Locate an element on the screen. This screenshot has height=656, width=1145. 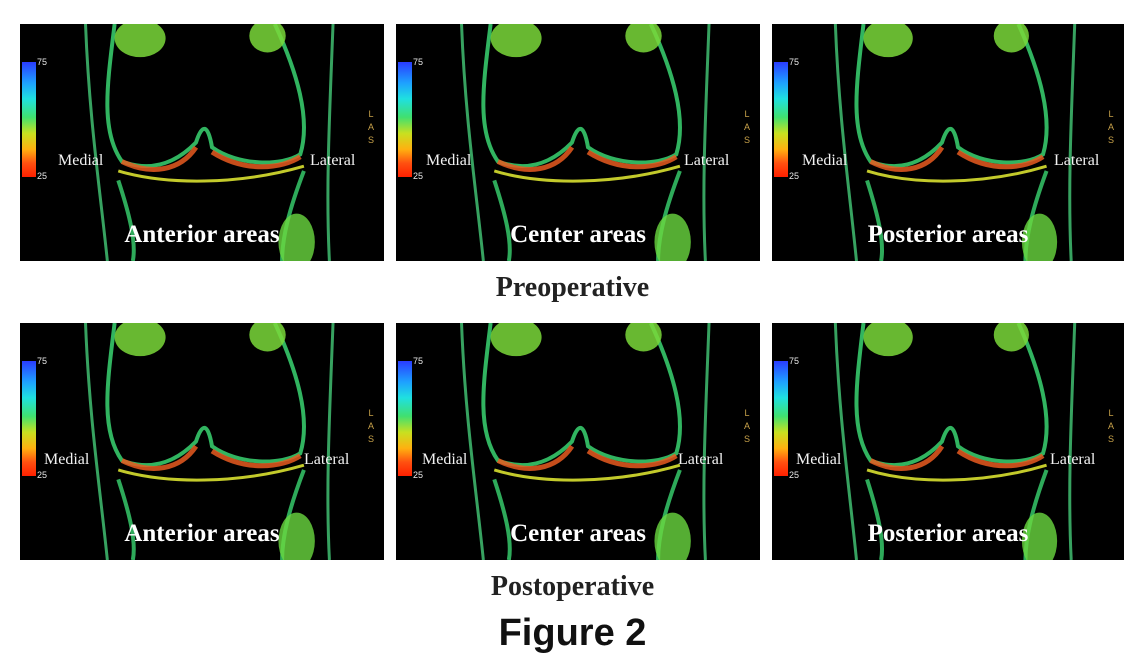
pre-posterior-panel: 75 25 Medial Lateral LAS Posterior areas is located at coordinates (948, 142).